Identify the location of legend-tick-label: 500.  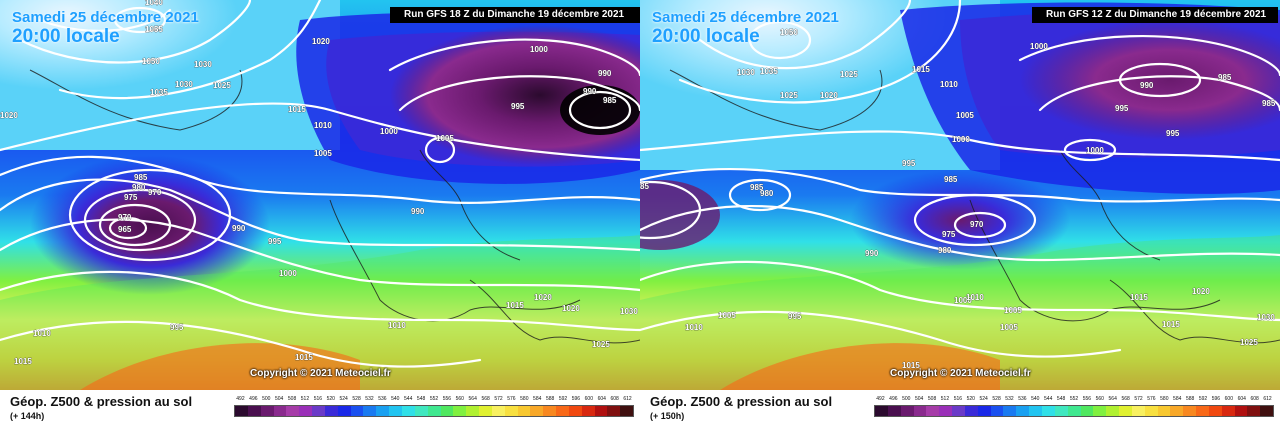
(266, 399).